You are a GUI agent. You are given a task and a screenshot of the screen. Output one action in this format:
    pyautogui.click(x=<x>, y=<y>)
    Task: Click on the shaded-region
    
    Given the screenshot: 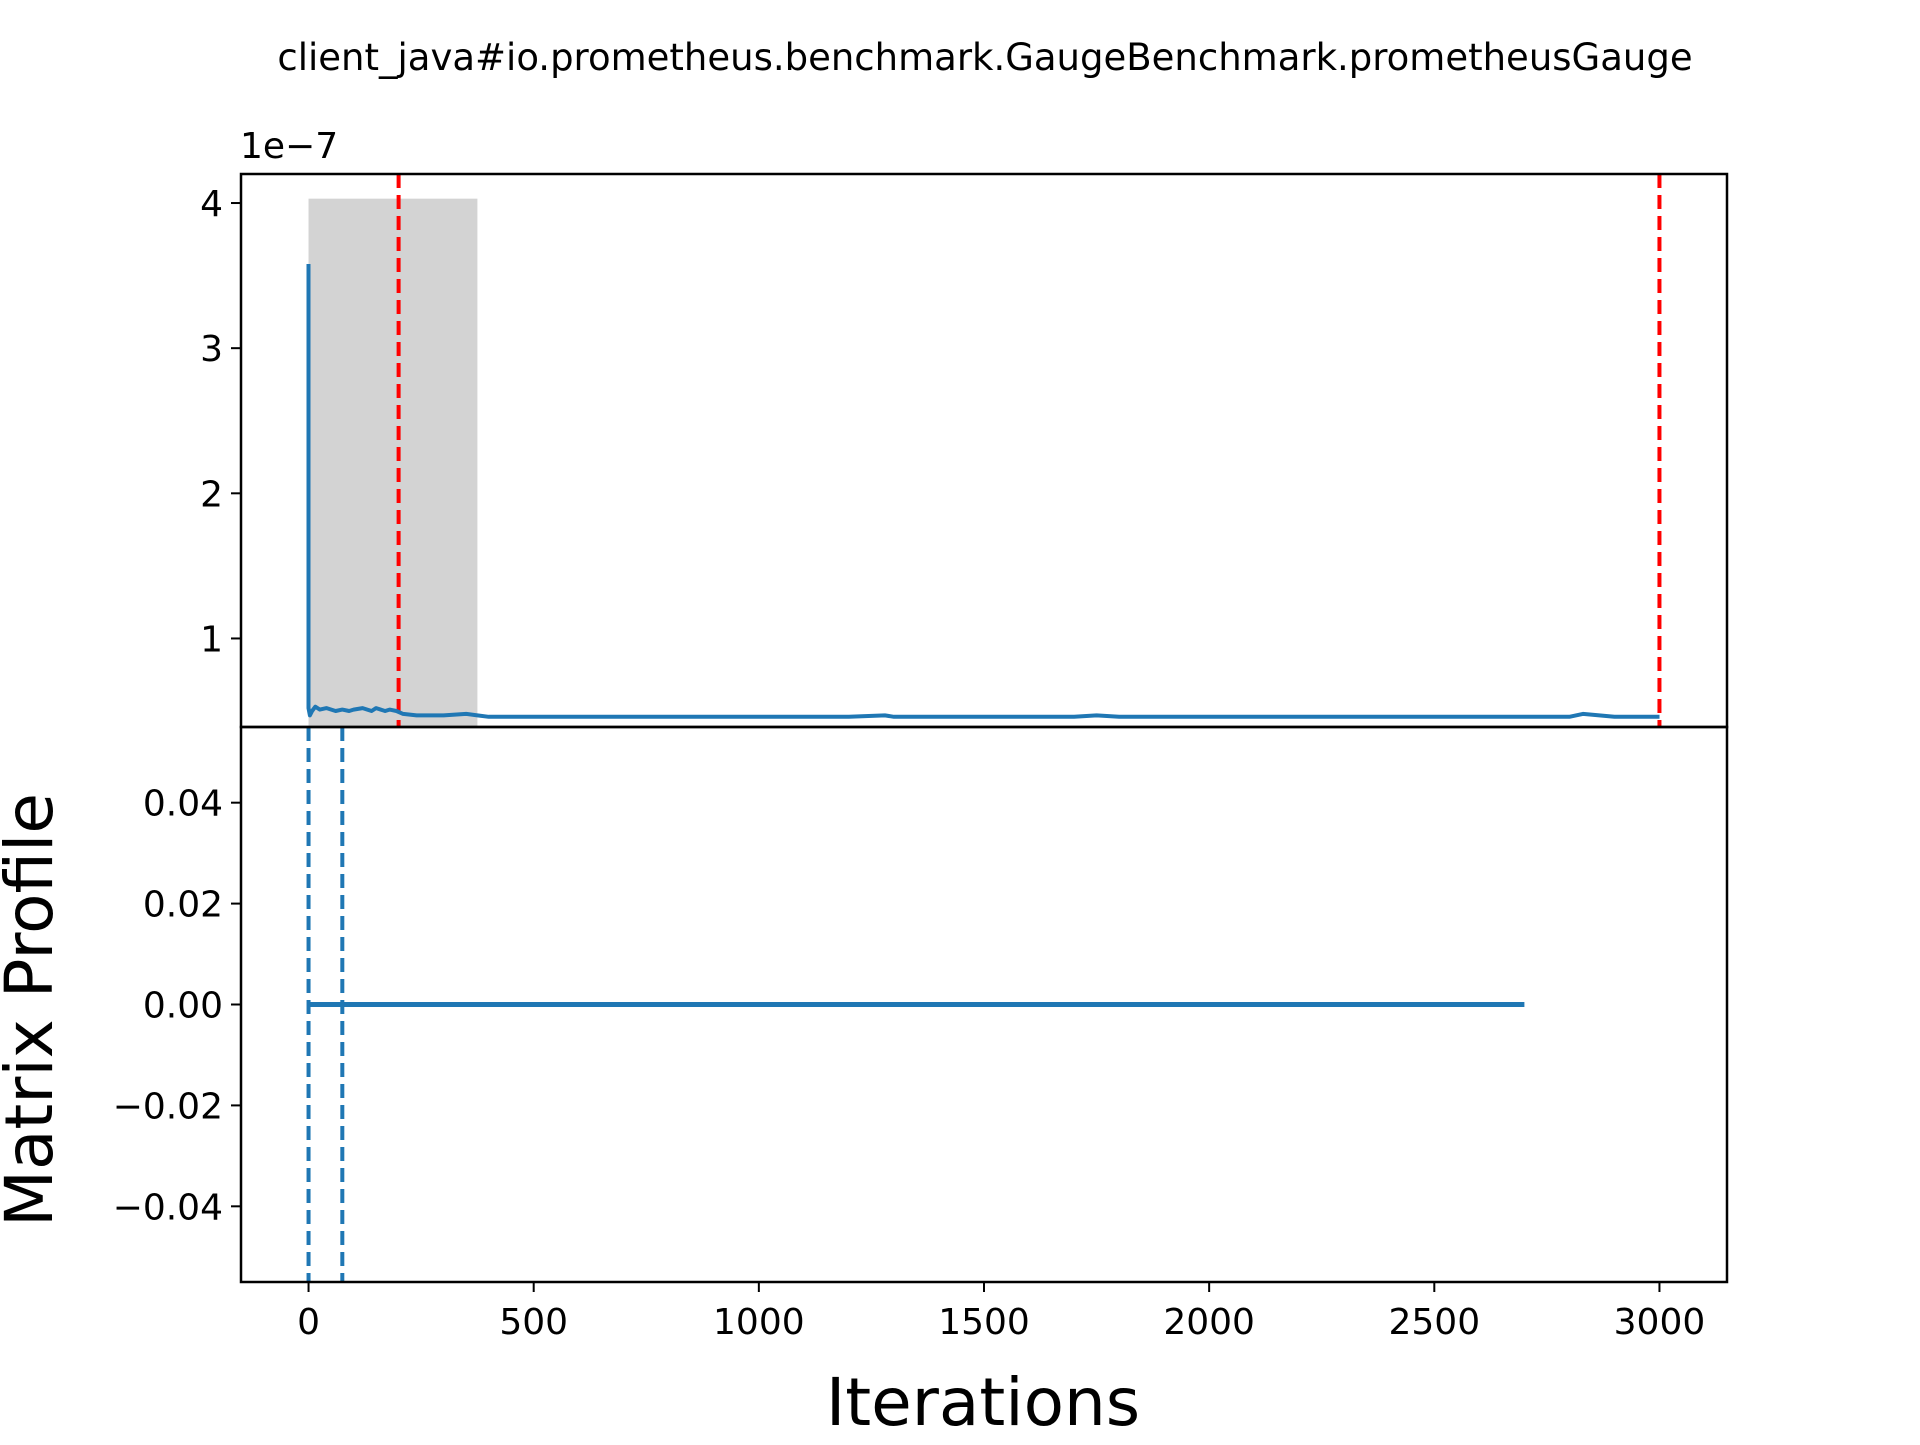 What is the action you would take?
    pyautogui.click(x=393, y=462)
    